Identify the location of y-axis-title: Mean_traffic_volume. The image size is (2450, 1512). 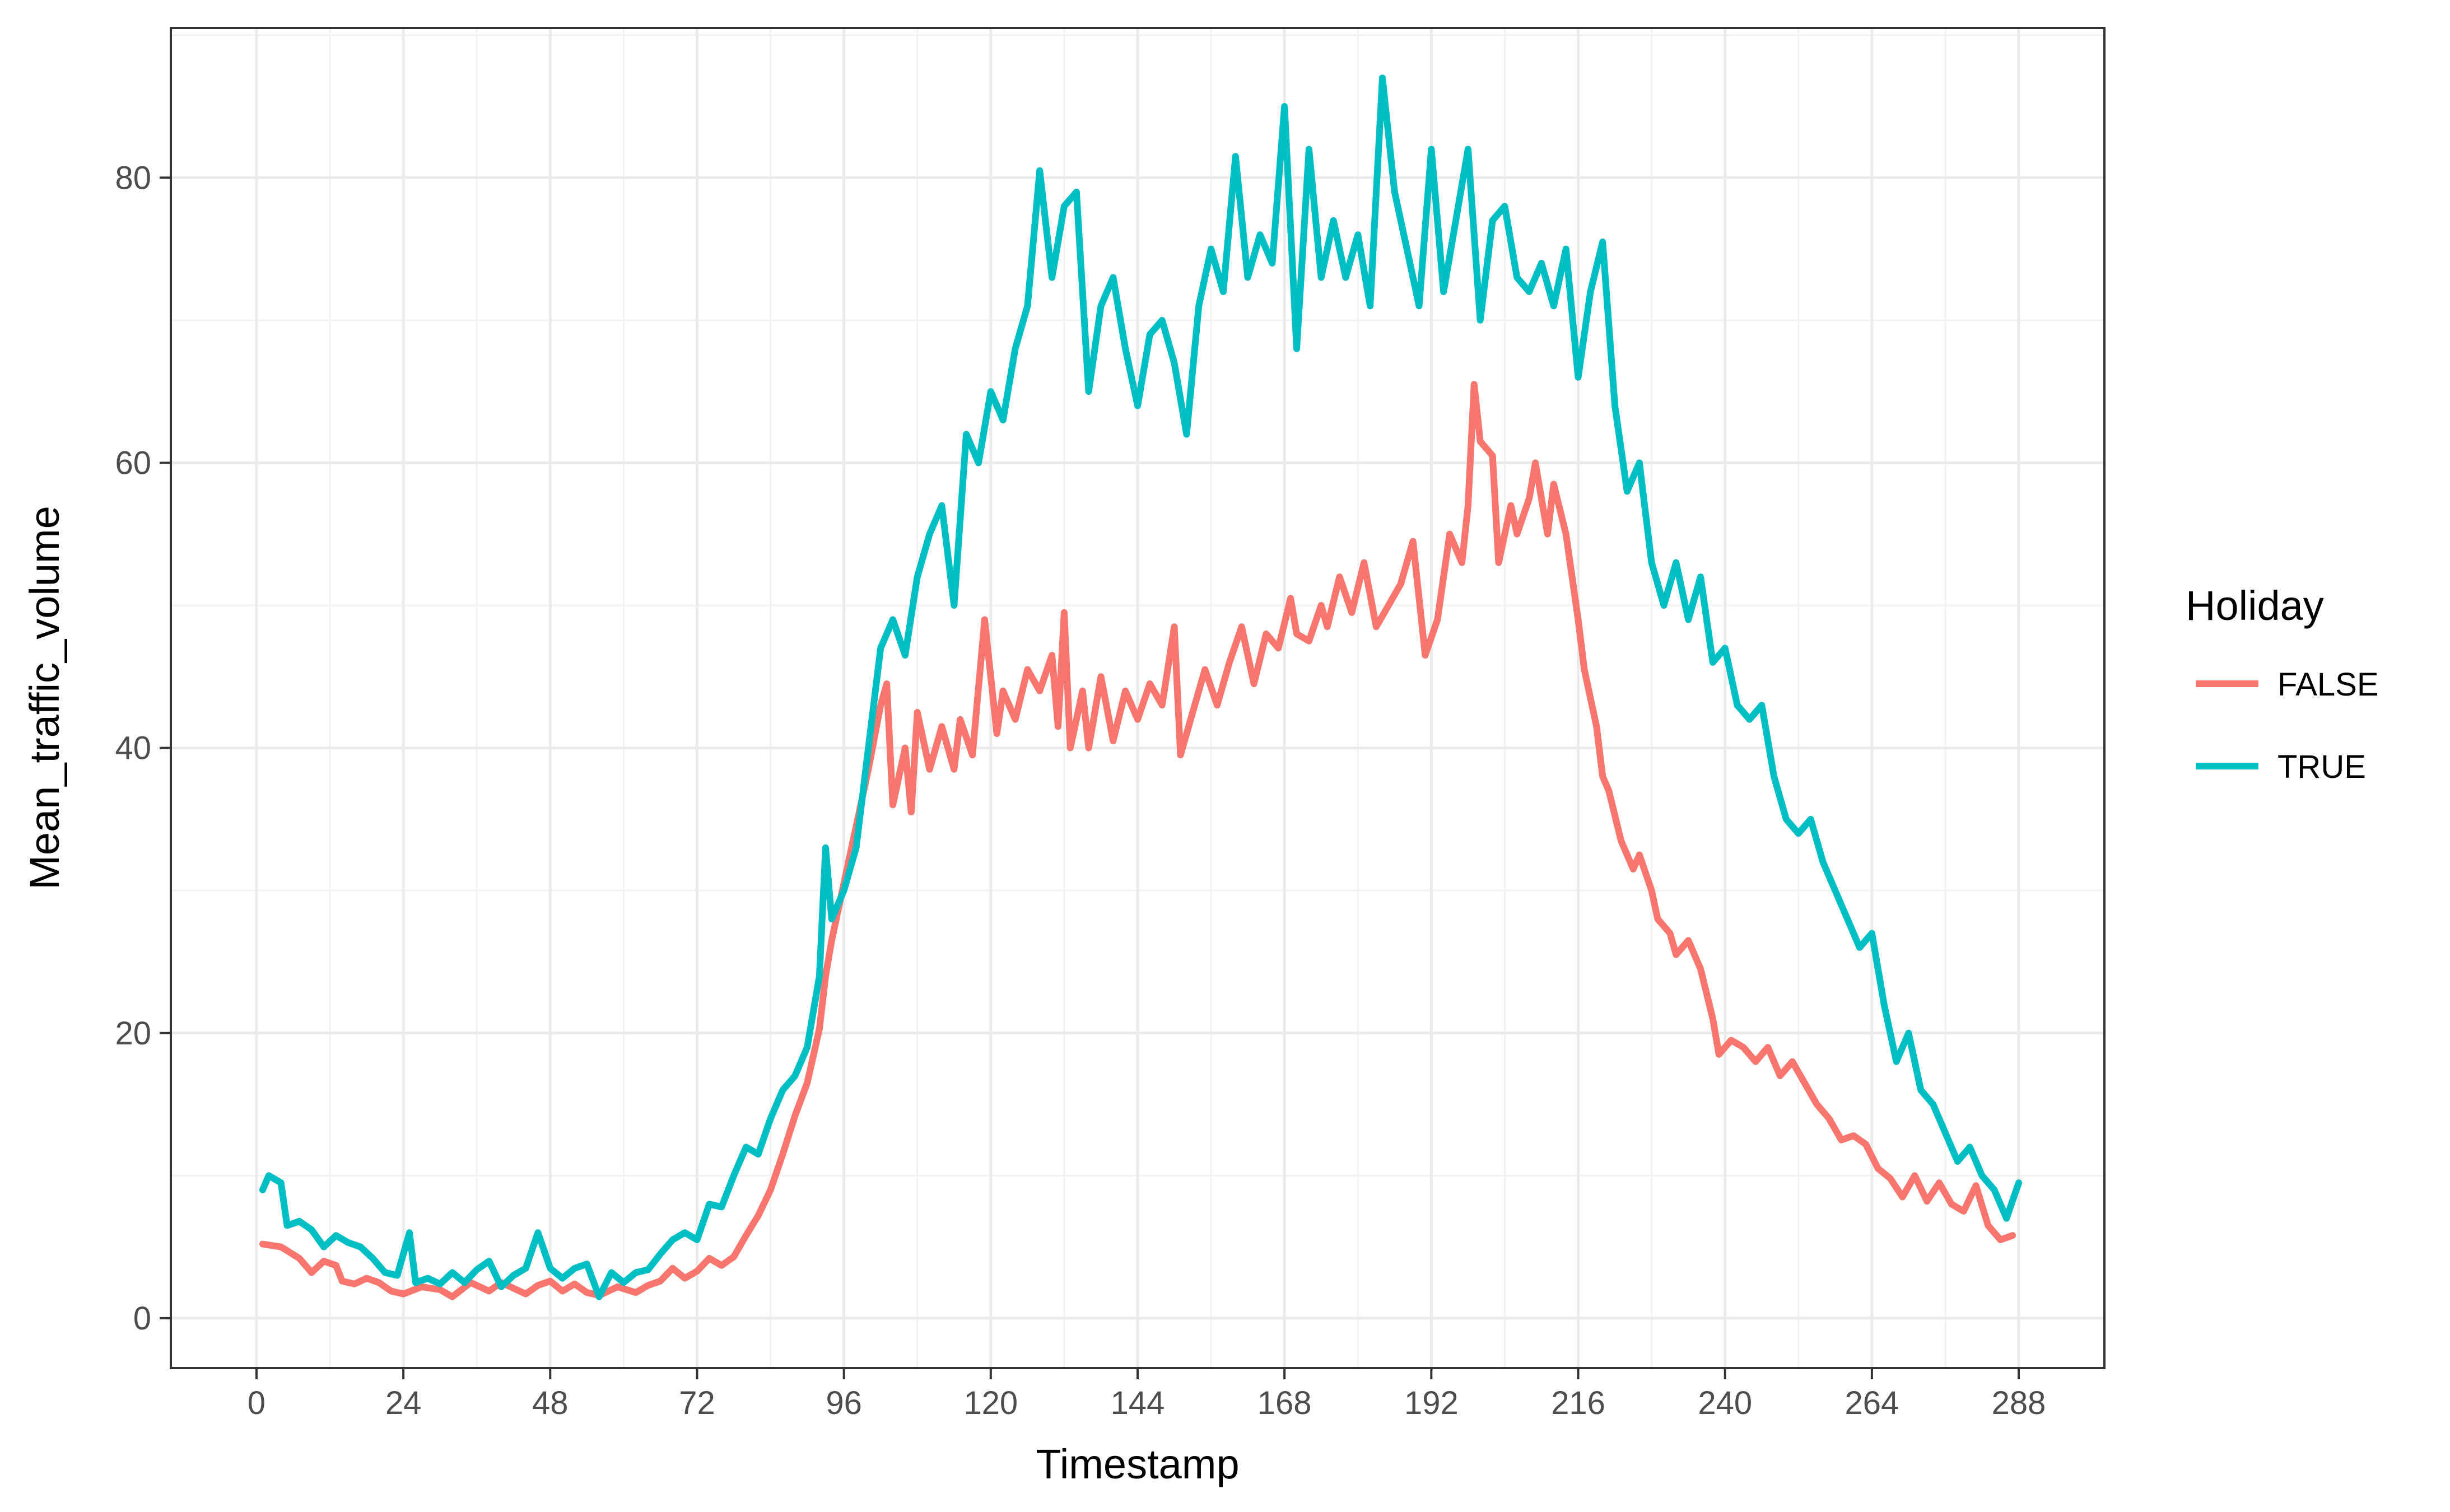
(44, 698).